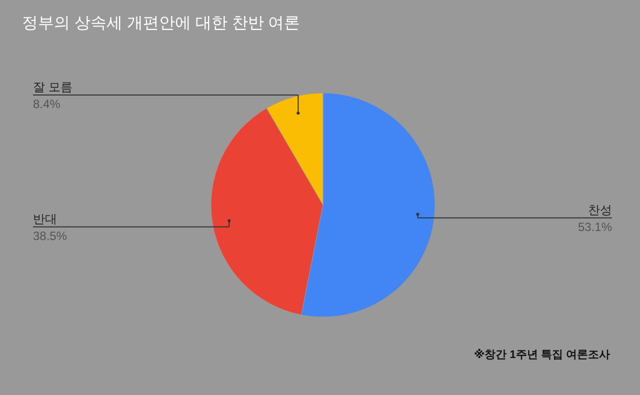 This screenshot has width=640, height=395. I want to click on slice-label: 반대, so click(45, 219).